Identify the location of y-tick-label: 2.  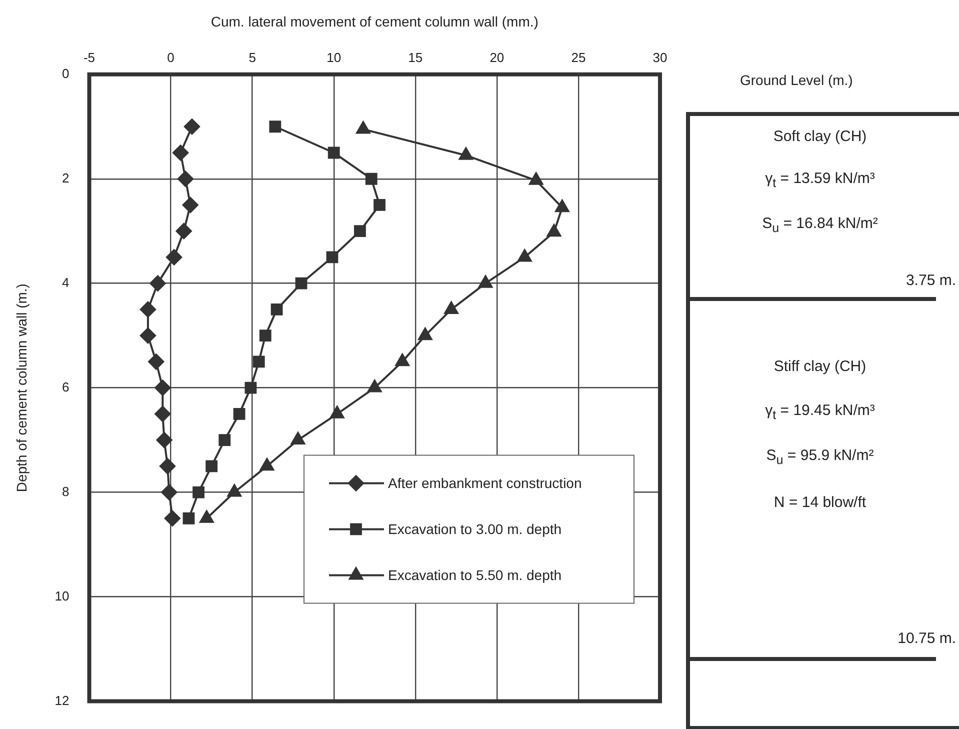
(66, 178).